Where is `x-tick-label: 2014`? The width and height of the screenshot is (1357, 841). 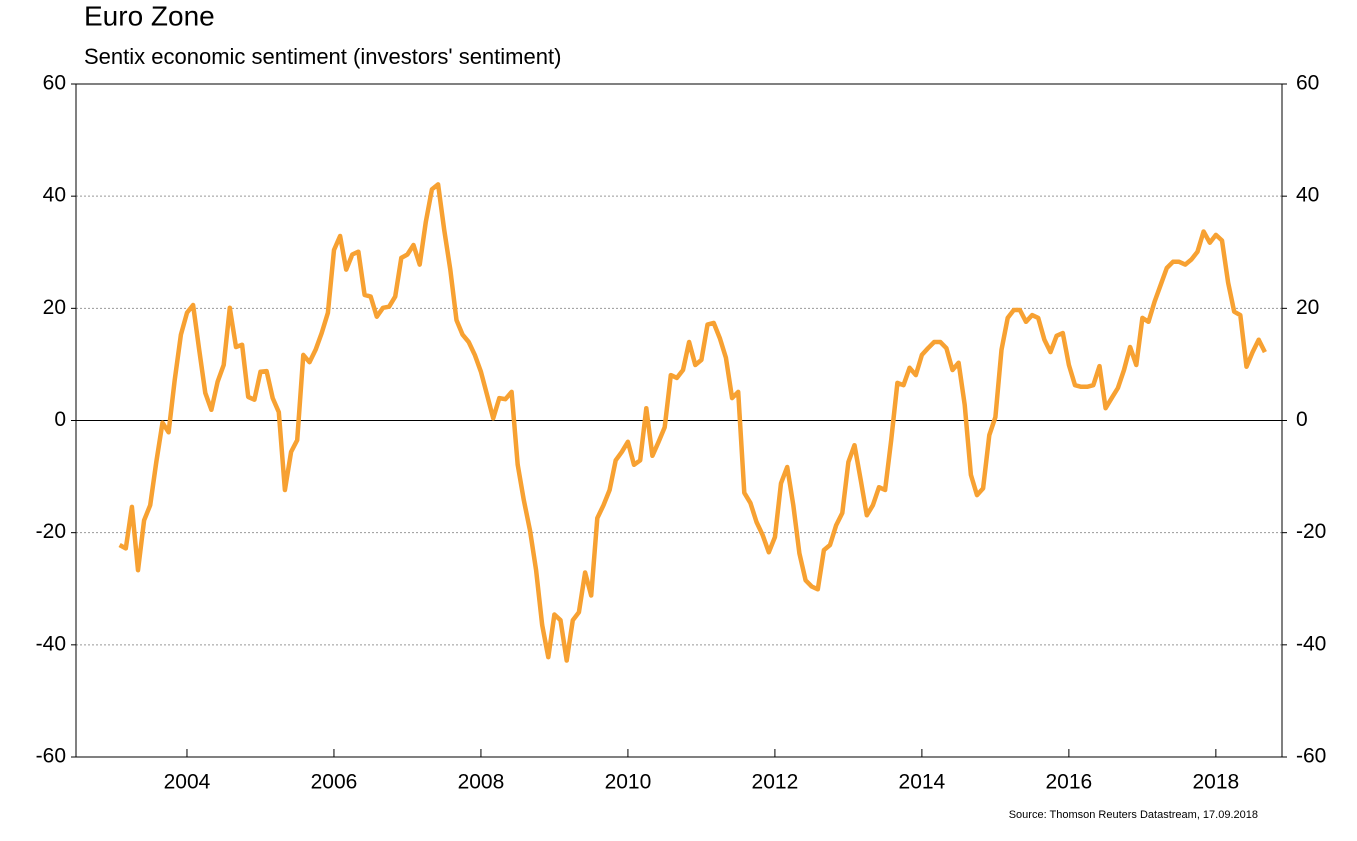 x-tick-label: 2014 is located at coordinates (922, 782).